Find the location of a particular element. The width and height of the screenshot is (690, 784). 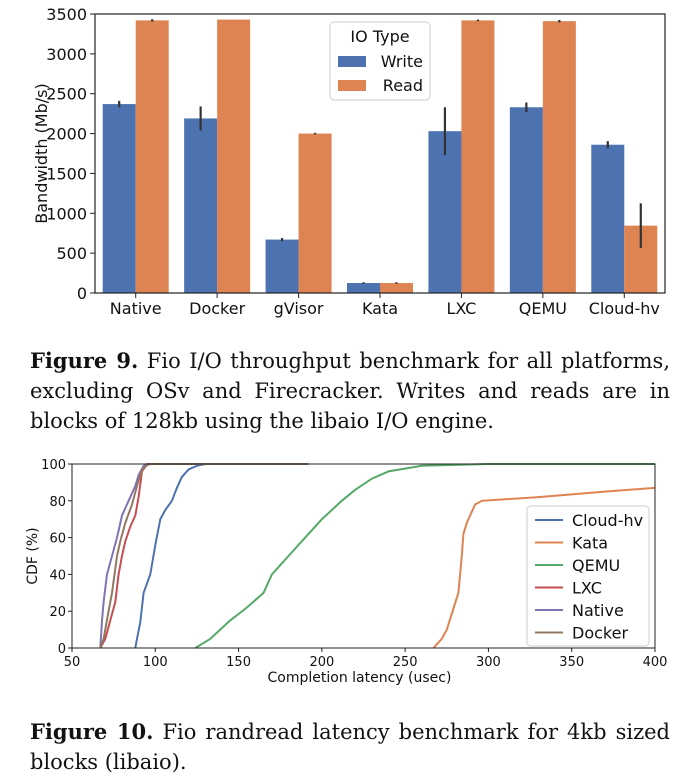

bar-write-cloud-hv is located at coordinates (608, 218).